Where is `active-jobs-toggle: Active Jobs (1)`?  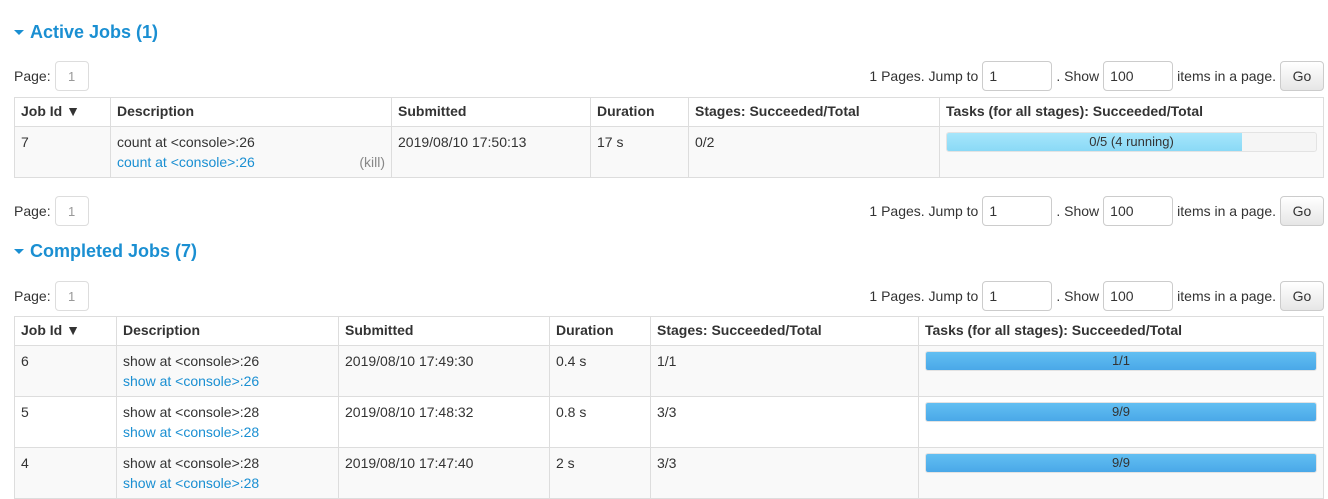 active-jobs-toggle: Active Jobs (1) is located at coordinates (86, 32).